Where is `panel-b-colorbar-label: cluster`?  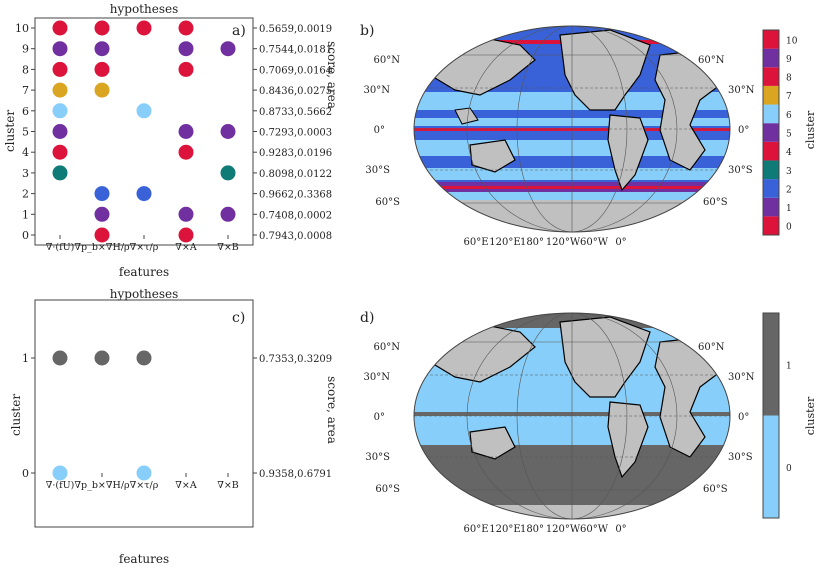 panel-b-colorbar-label: cluster is located at coordinates (810, 129).